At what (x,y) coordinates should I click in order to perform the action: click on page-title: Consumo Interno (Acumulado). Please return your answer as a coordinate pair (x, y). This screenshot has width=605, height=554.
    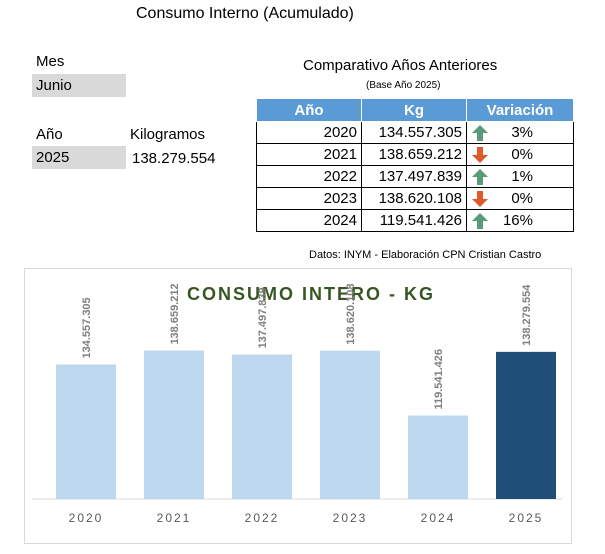
    Looking at the image, I should click on (245, 13).